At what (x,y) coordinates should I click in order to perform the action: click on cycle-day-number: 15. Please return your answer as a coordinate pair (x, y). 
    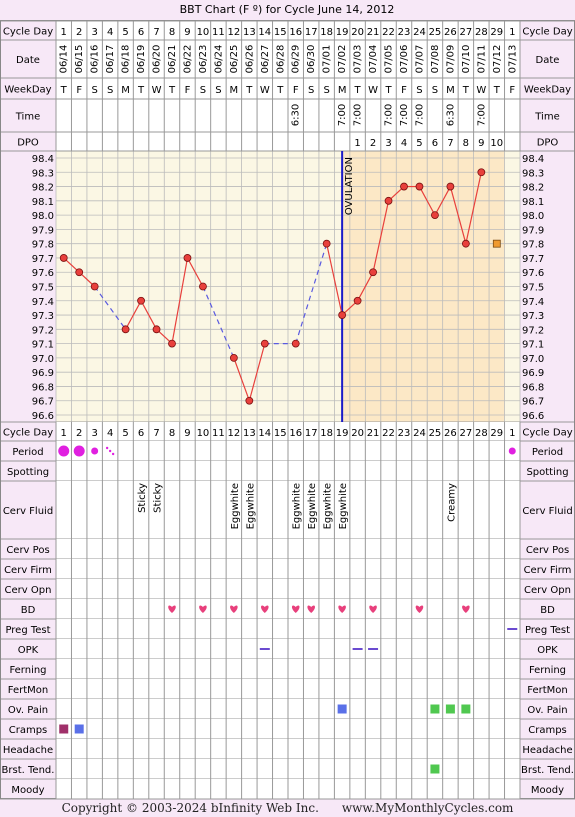
    Looking at the image, I should click on (280, 433).